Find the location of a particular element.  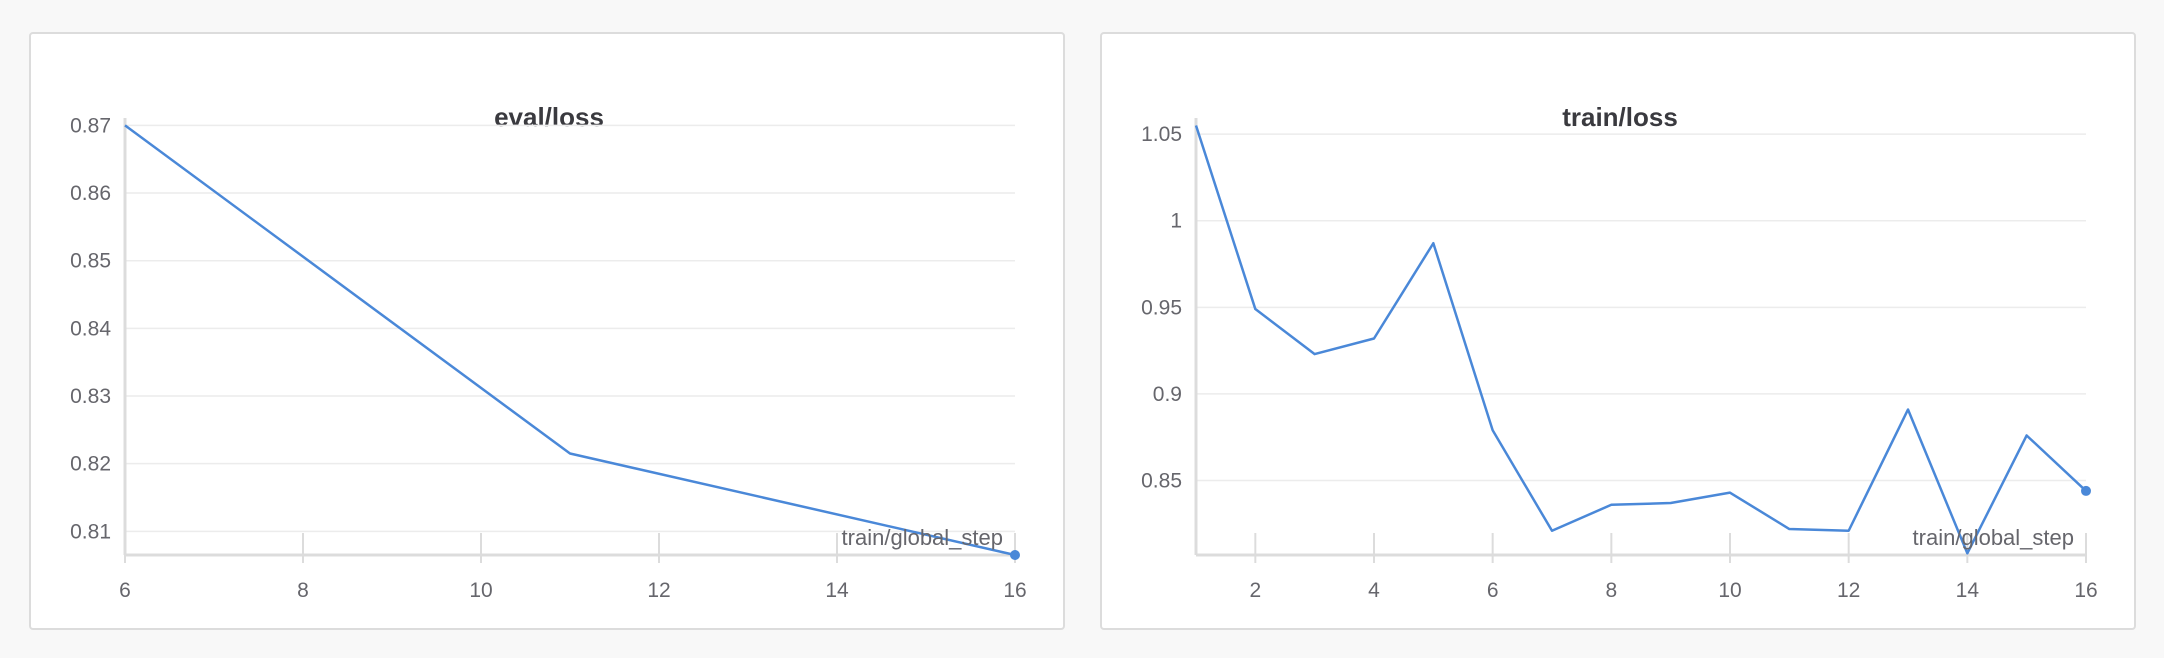

y-tick-label: 1.05 is located at coordinates (1161, 134).